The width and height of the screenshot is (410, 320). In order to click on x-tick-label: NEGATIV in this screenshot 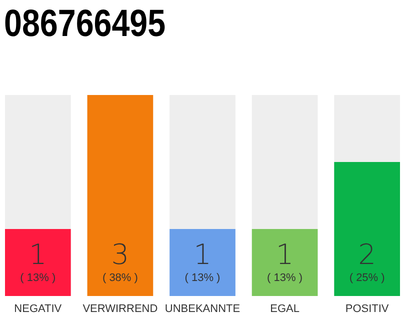, I will do `click(38, 309)`.